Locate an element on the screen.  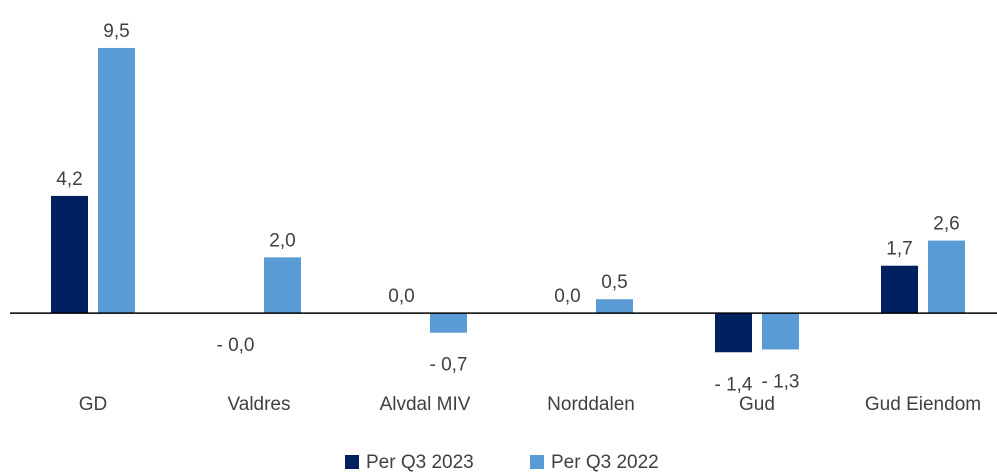
x-tick-label: Gud Eiendom is located at coordinates (923, 404).